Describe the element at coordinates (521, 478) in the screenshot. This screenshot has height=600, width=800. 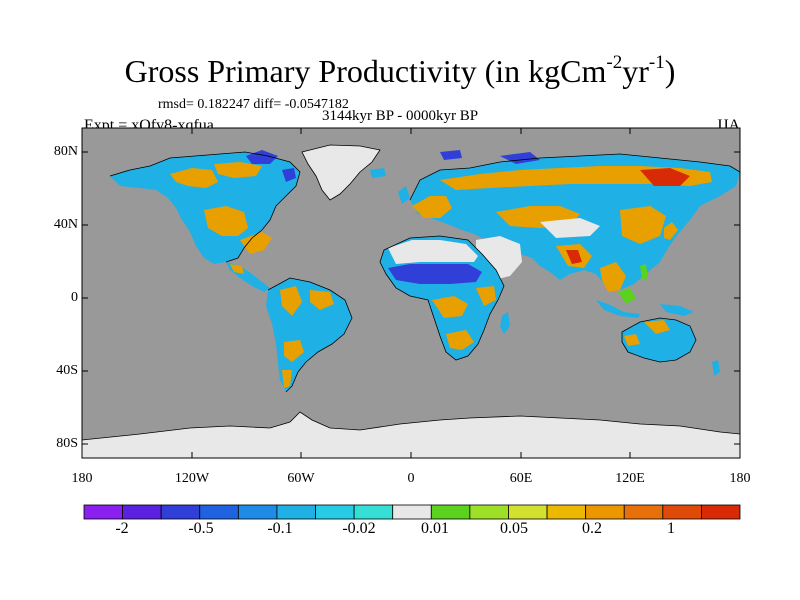
I see `lon-label-60e: 60E` at that location.